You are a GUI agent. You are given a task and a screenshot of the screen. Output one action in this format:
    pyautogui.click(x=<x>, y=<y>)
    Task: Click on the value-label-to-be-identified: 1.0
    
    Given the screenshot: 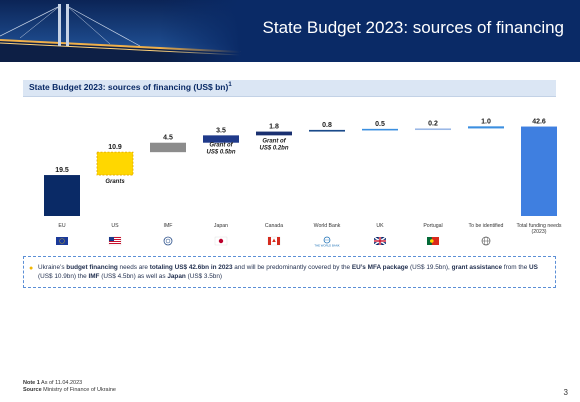 What is the action you would take?
    pyautogui.click(x=486, y=121)
    